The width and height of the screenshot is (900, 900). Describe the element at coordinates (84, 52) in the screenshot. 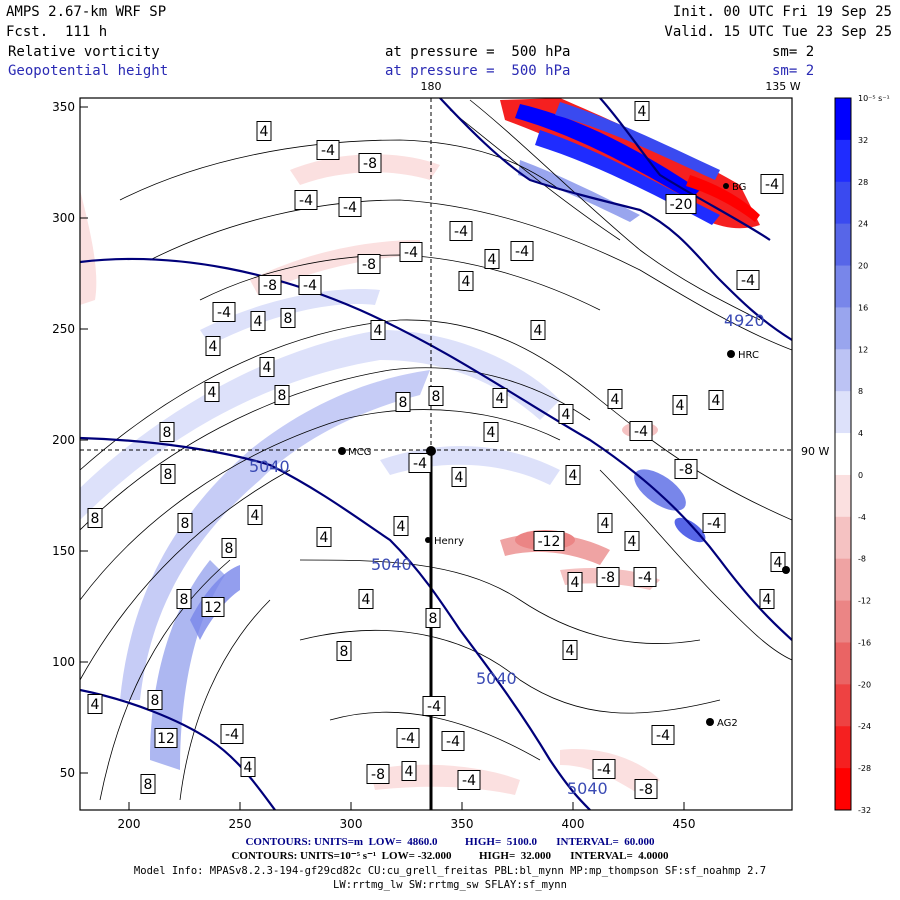

I see `field1-name: Relative vorticity` at that location.